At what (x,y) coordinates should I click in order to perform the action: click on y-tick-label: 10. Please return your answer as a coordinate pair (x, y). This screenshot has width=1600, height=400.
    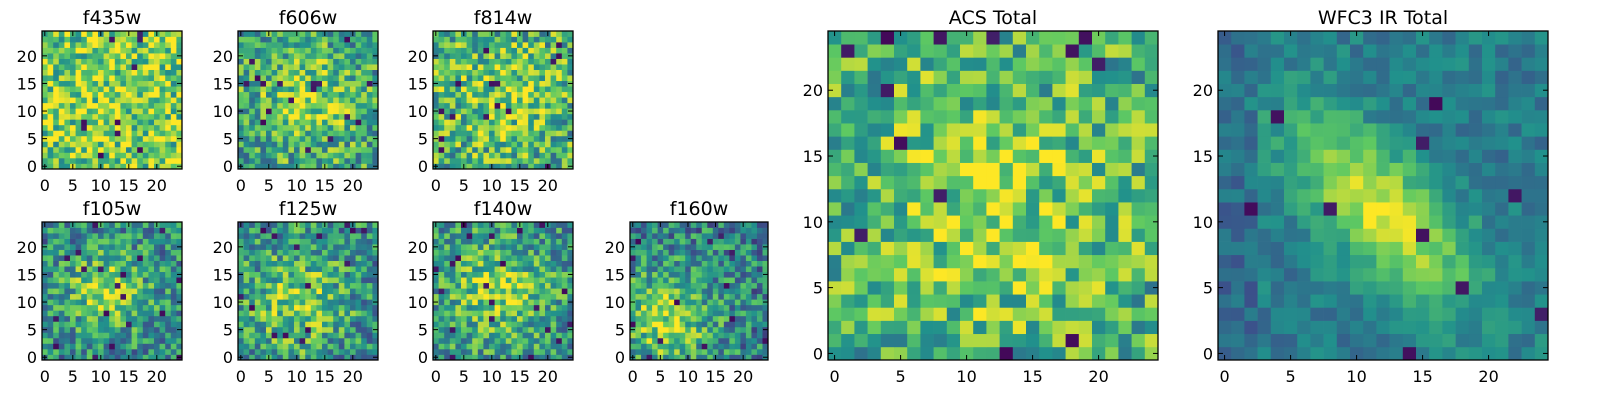
    Looking at the image, I should click on (223, 111).